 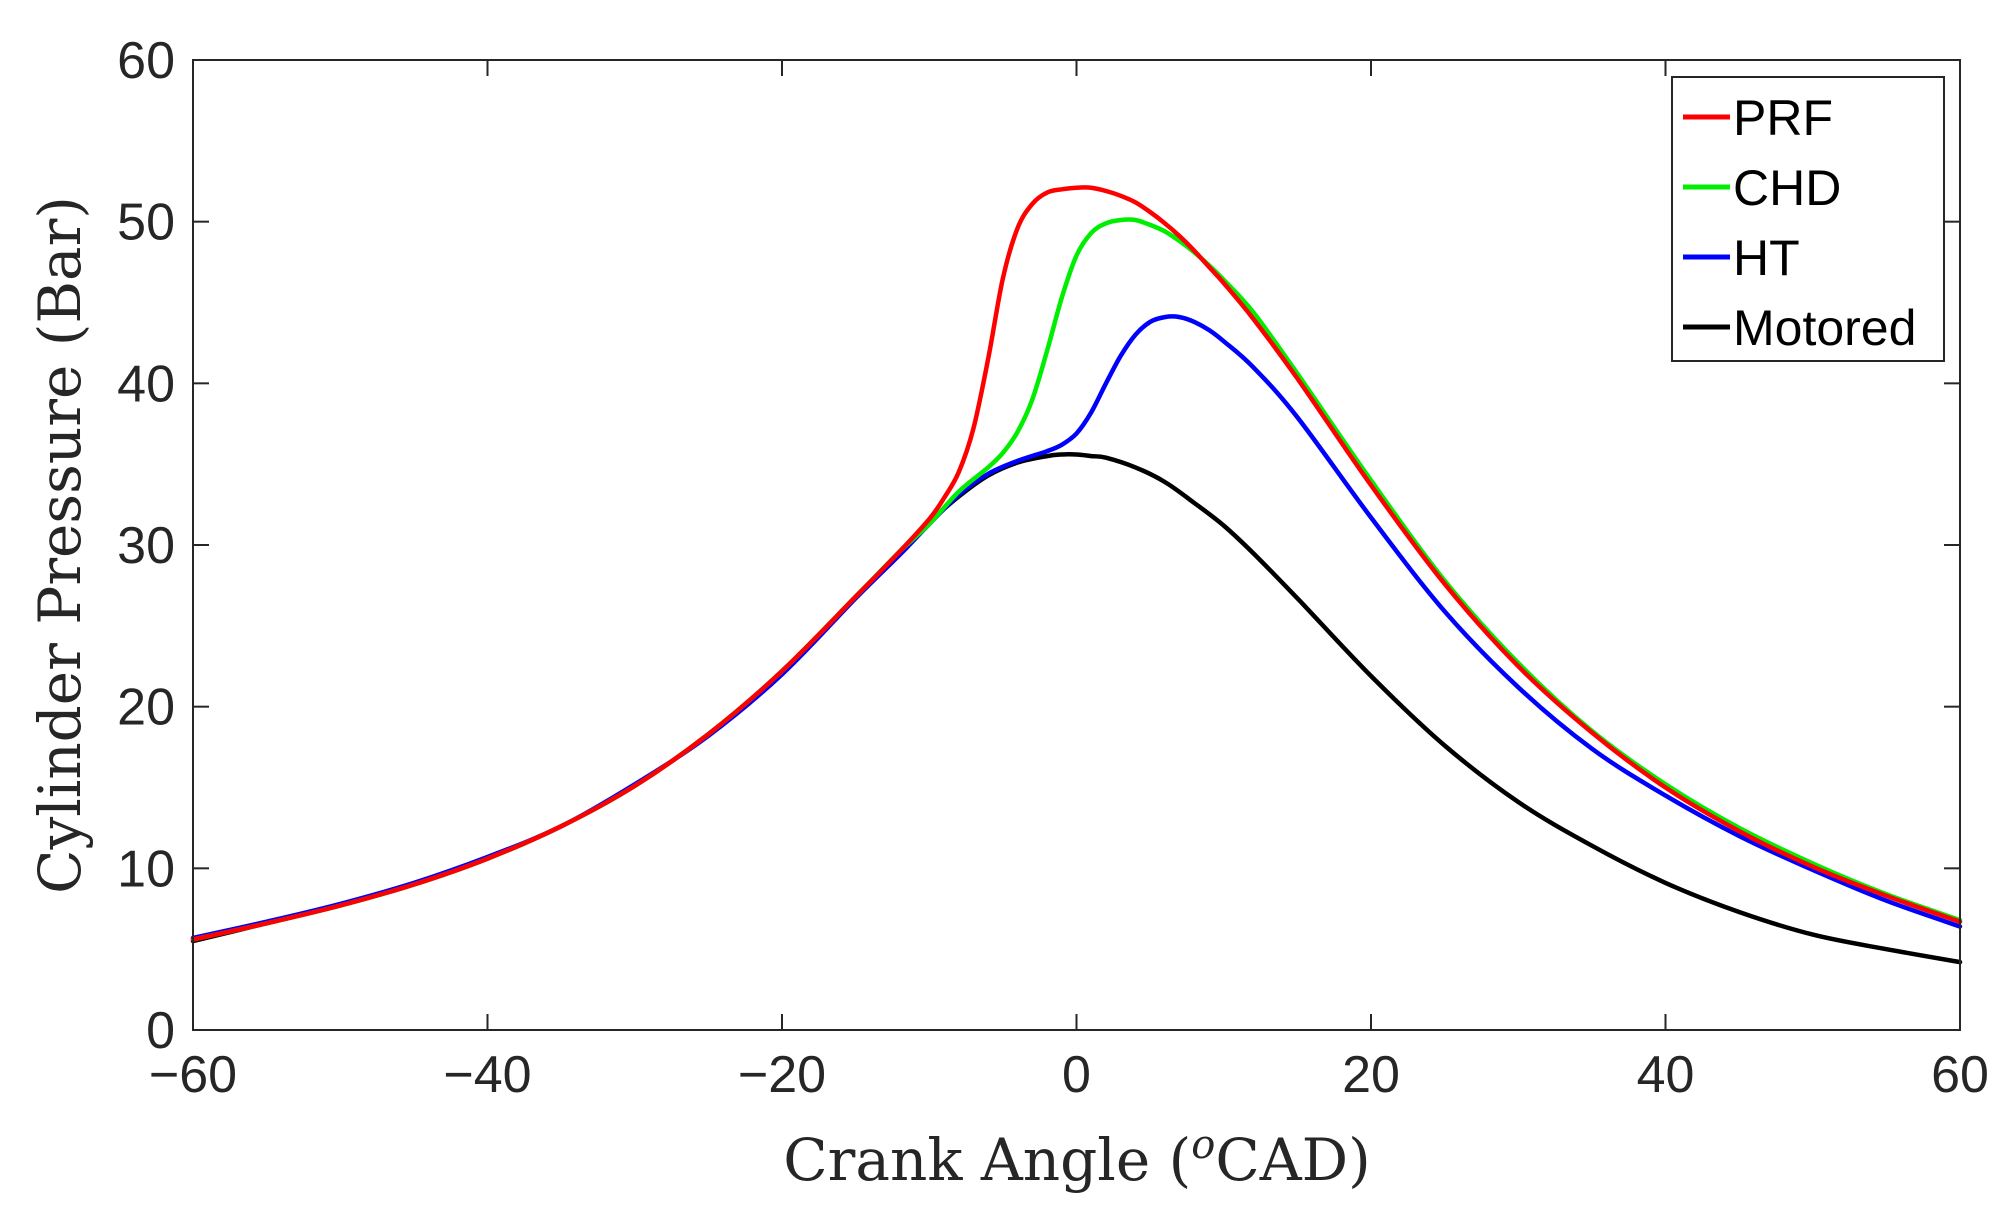 I want to click on legend-label-ht: HT, so click(x=1766, y=258).